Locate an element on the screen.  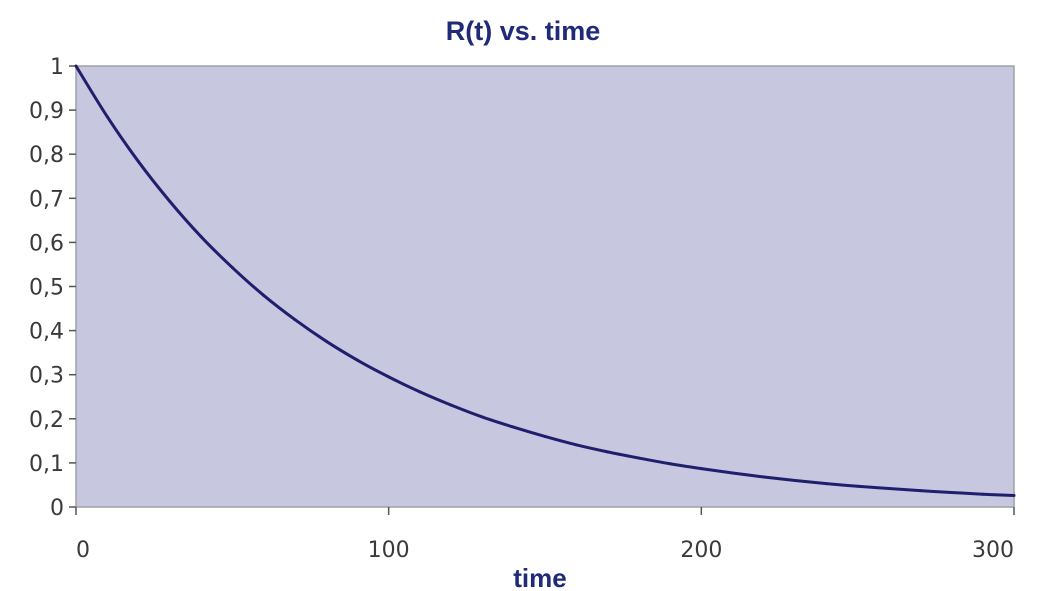
y-axis: 0 0,1 0,2 0,3 0,4 0,5 0,6 0,7 0,8 0,9 1 is located at coordinates (52, 288).